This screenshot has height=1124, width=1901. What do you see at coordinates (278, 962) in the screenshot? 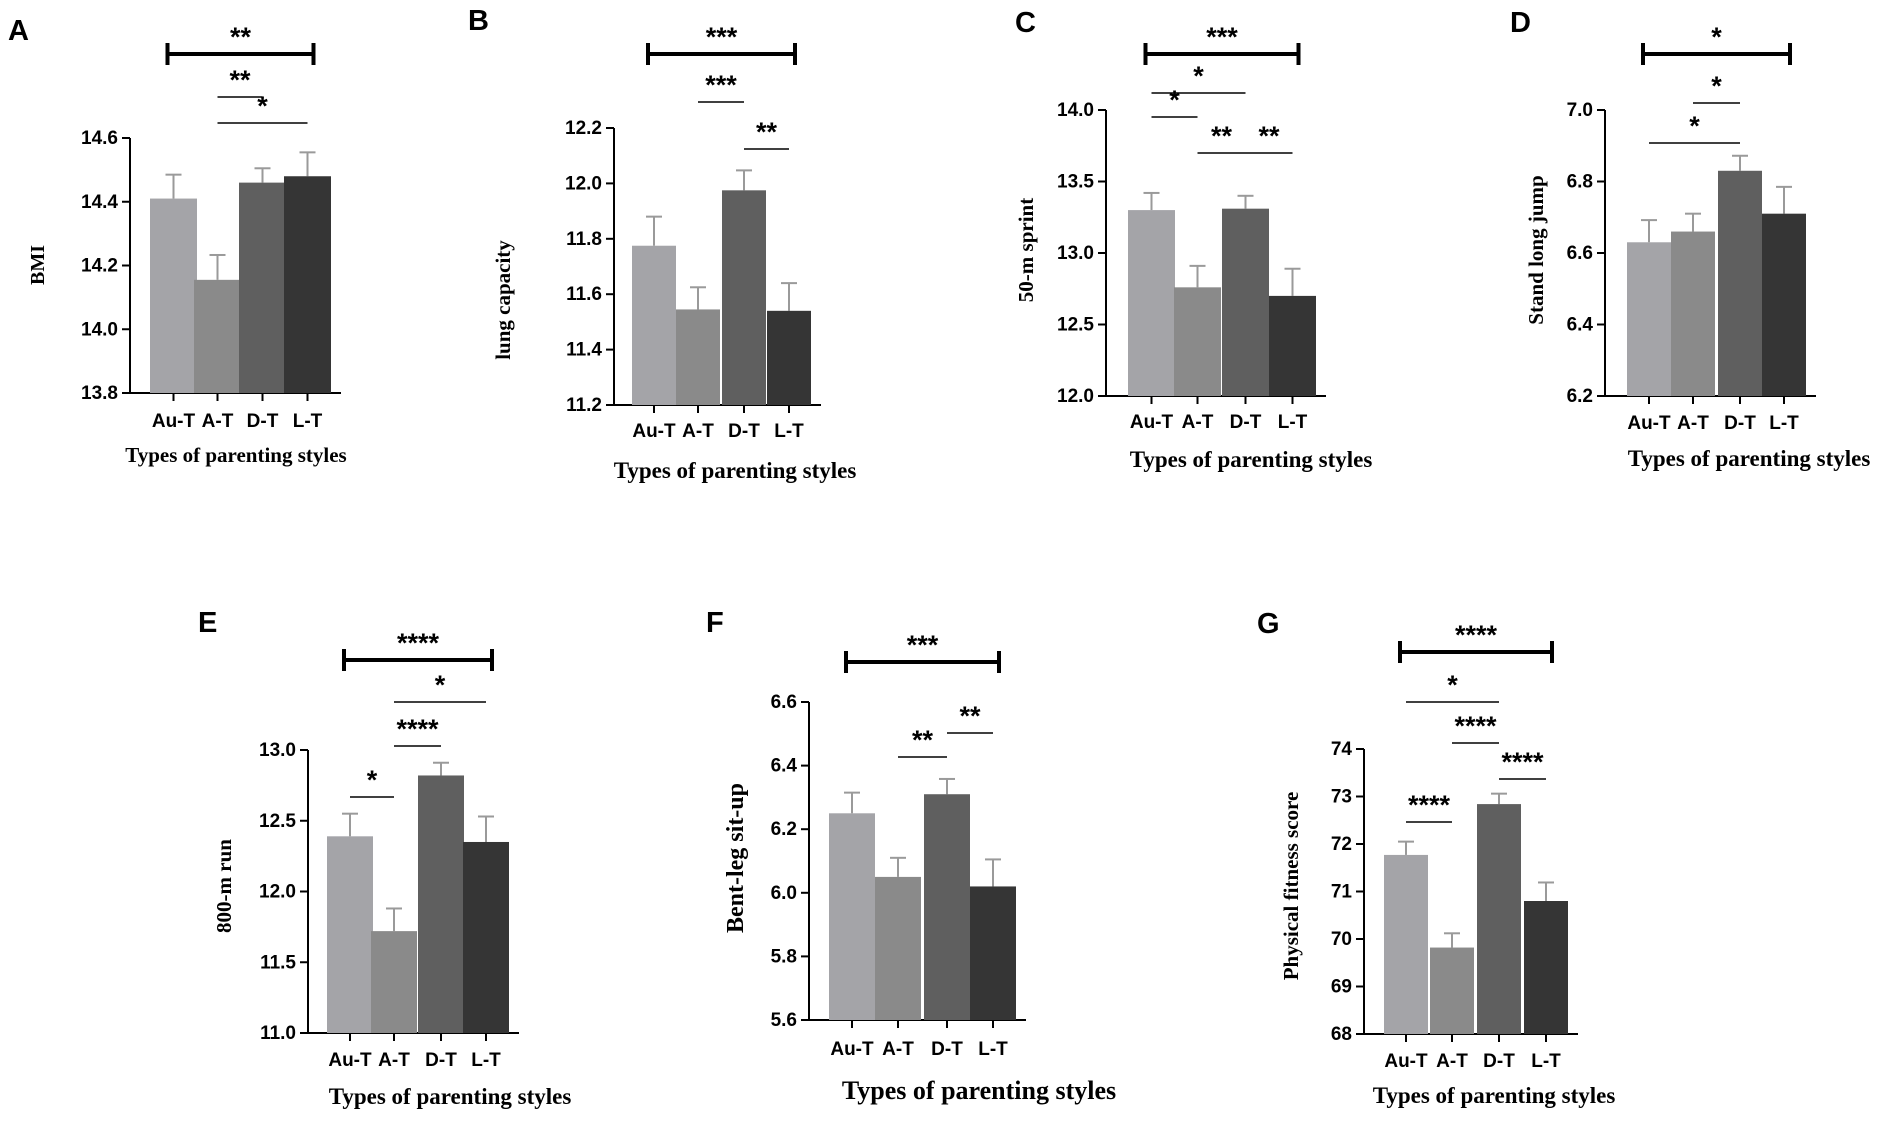
I see `y-tick-label: 11.5` at bounding box center [278, 962].